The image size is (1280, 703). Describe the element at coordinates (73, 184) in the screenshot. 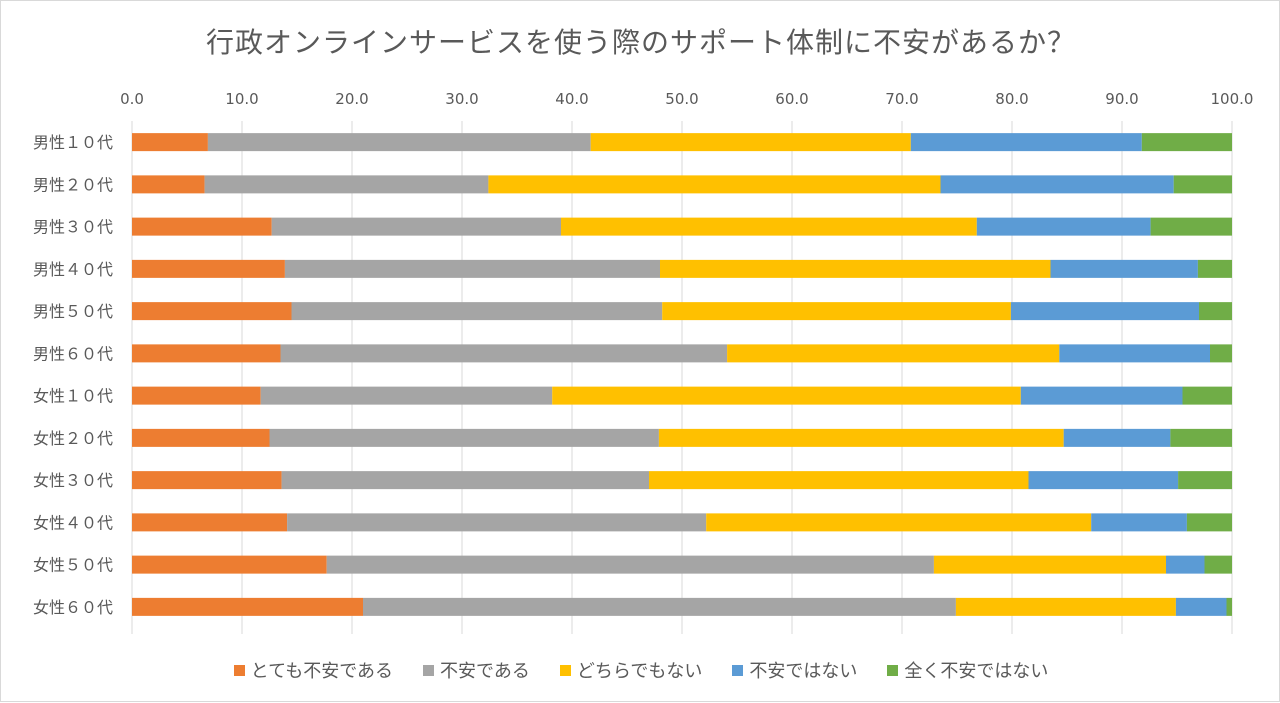

I see `category-label: 男性２０代` at that location.